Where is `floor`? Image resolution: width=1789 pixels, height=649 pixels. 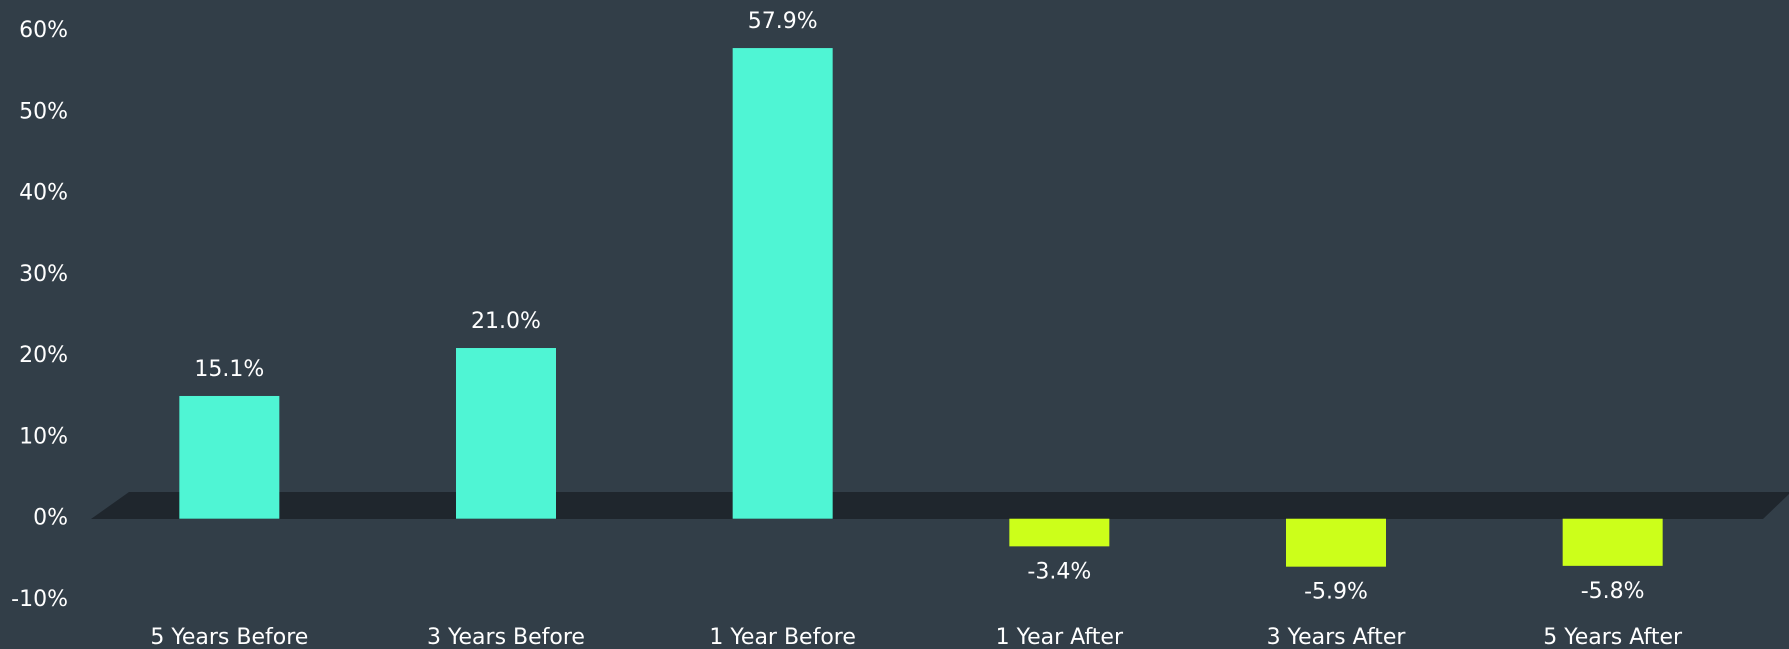
floor is located at coordinates (940, 505).